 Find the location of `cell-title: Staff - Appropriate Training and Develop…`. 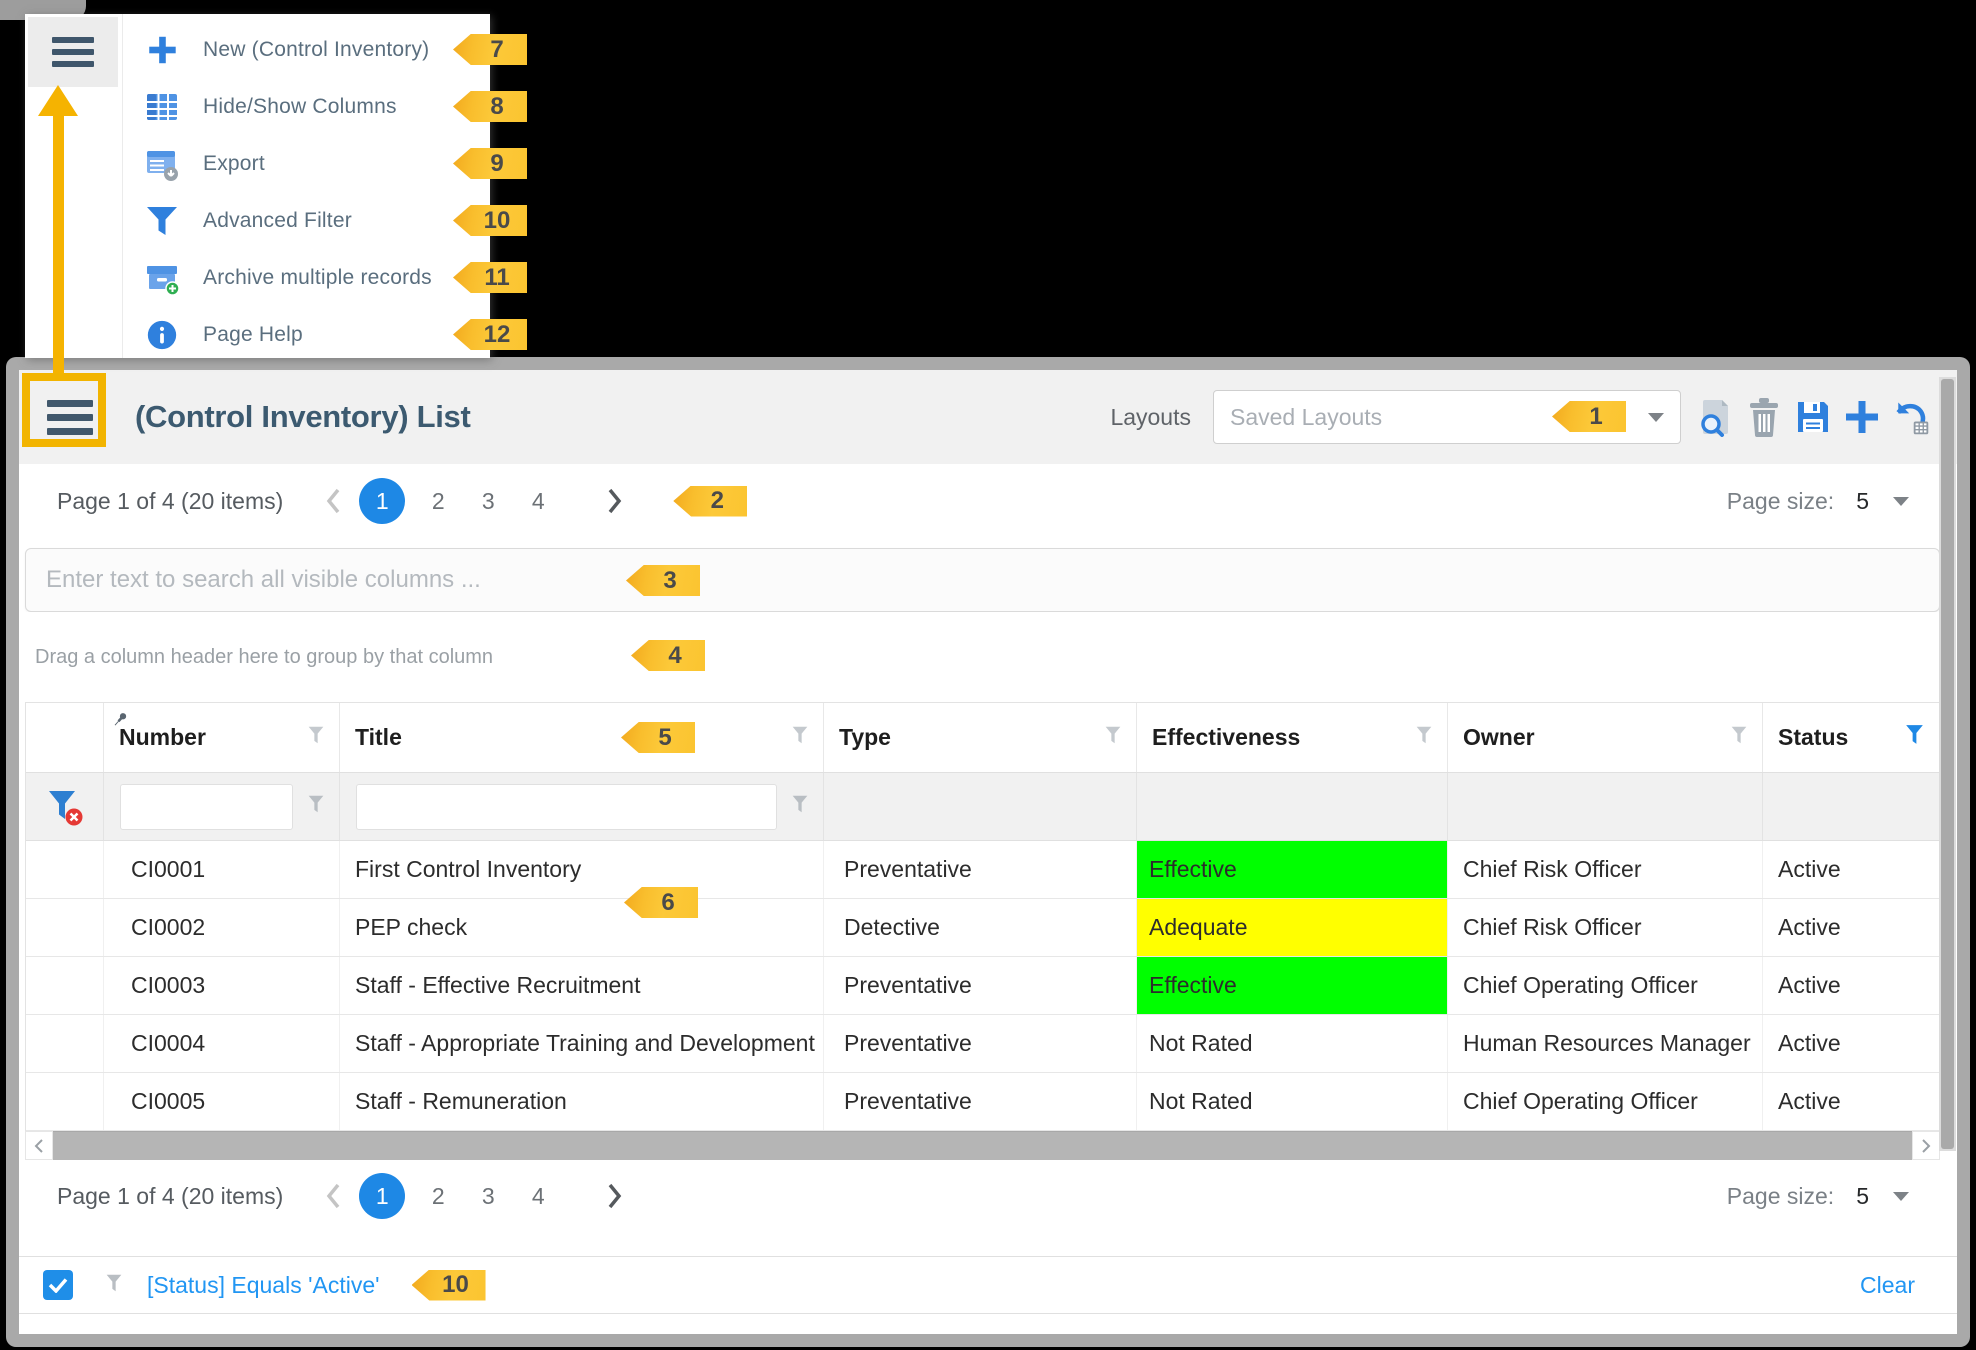

cell-title: Staff - Appropriate Training and Develop… is located at coordinates (582, 1043).